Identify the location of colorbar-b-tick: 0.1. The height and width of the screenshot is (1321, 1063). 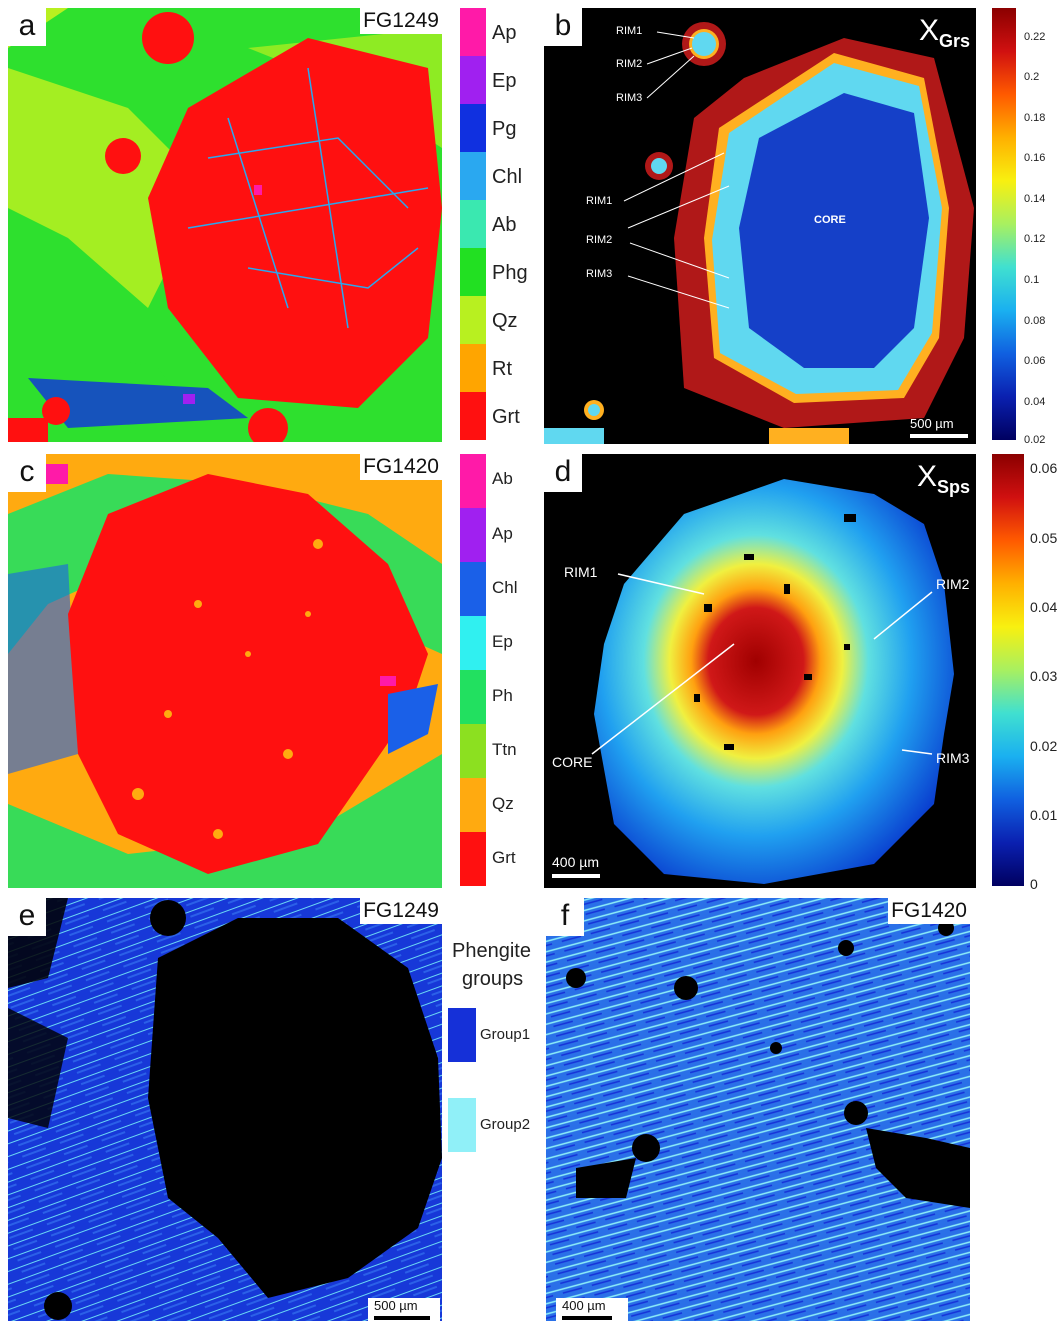
(1032, 280).